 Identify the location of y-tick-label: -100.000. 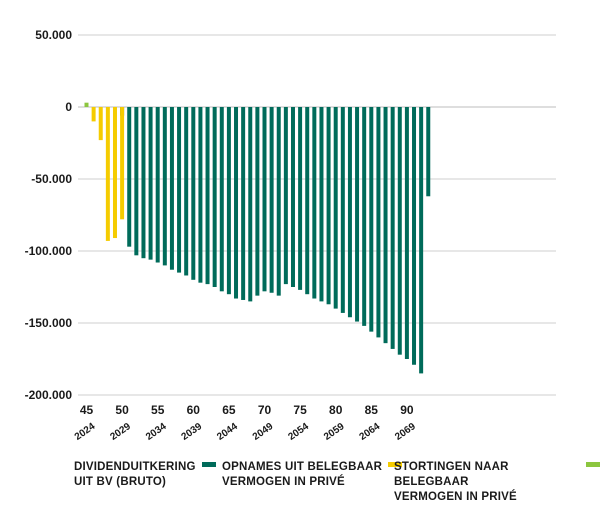
(49, 251).